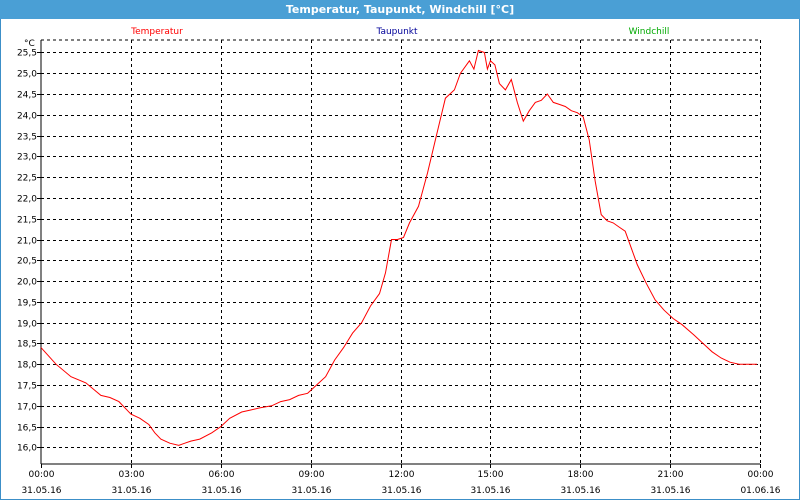  I want to click on legend-item-taupunkt: Taupunkt, so click(396, 32).